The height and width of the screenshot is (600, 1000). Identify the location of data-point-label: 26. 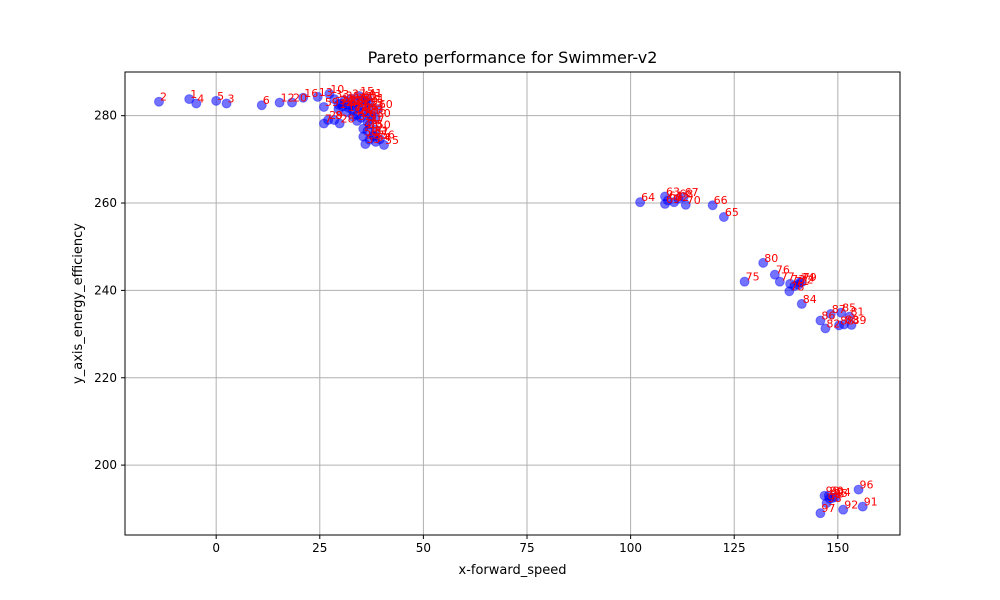
(369, 113).